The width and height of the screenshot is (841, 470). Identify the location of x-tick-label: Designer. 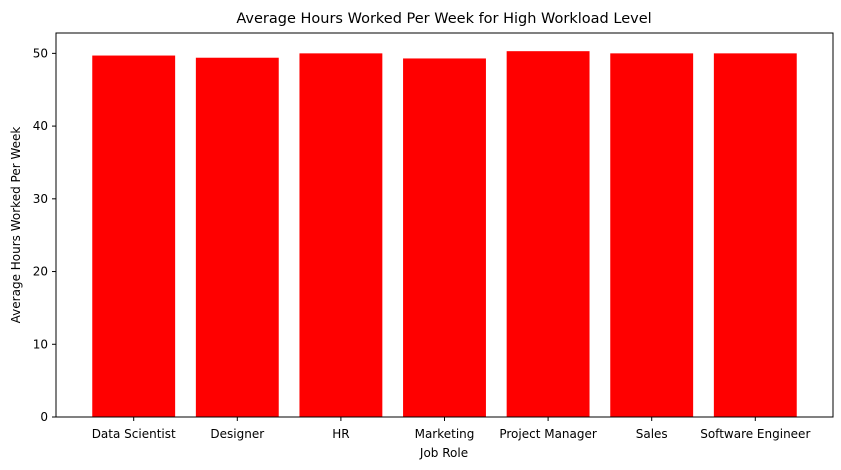
(237, 434).